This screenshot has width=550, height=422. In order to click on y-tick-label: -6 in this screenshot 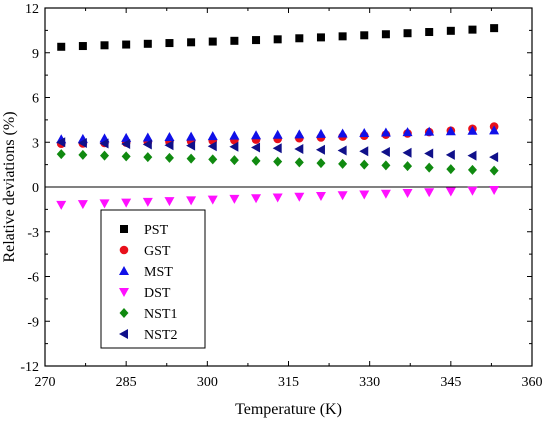, I will do `click(33, 278)`.